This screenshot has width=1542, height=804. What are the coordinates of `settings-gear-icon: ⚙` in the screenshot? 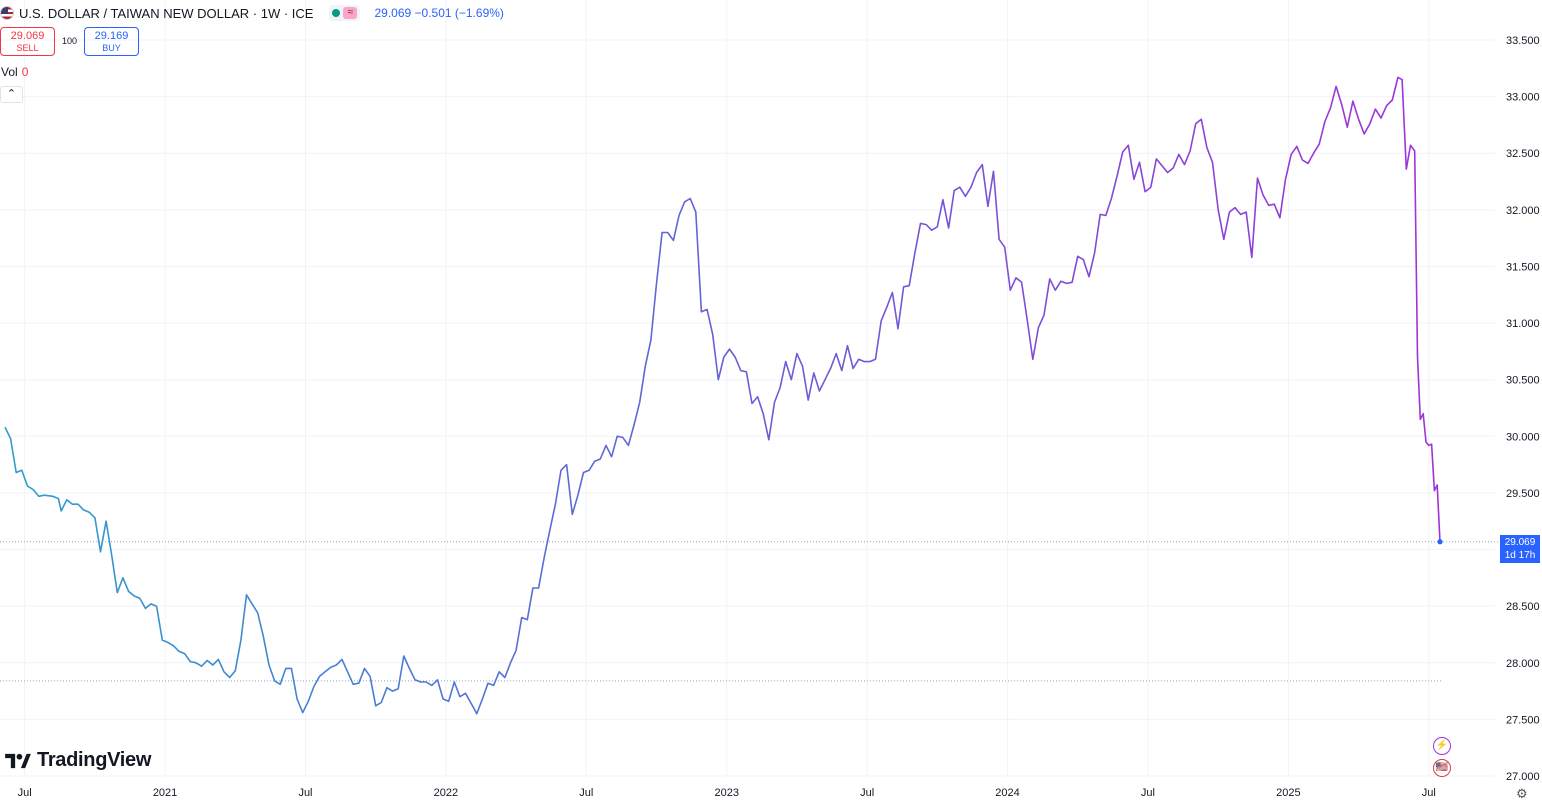 It's located at (1522, 793).